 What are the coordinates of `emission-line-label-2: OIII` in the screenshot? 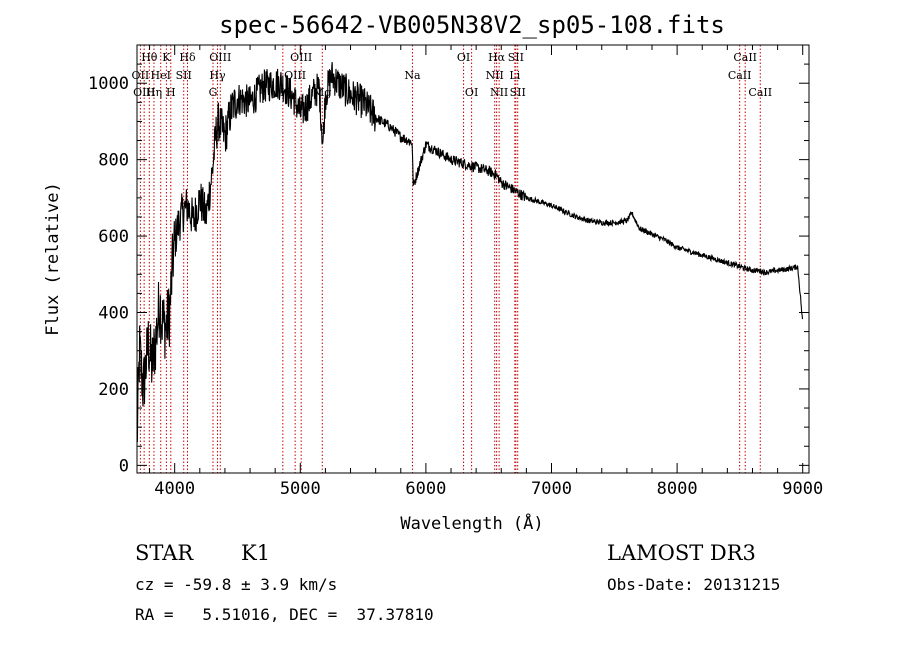 It's located at (144, 92).